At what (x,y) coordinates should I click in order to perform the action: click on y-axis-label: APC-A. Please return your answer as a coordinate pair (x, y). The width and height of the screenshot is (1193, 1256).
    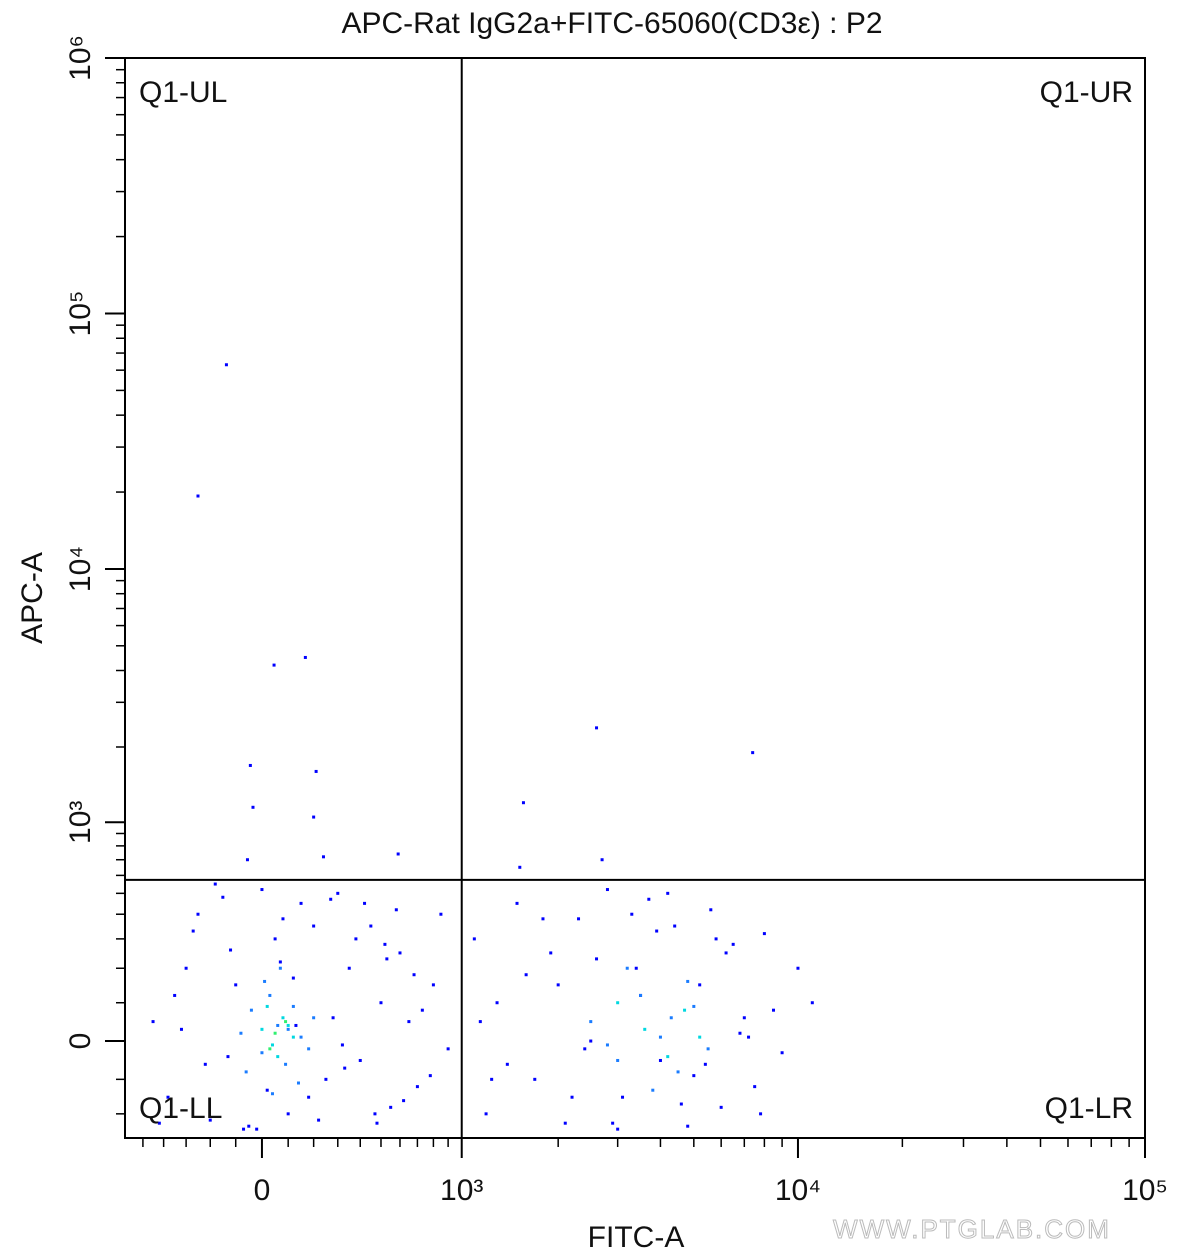
    Looking at the image, I should click on (32, 598).